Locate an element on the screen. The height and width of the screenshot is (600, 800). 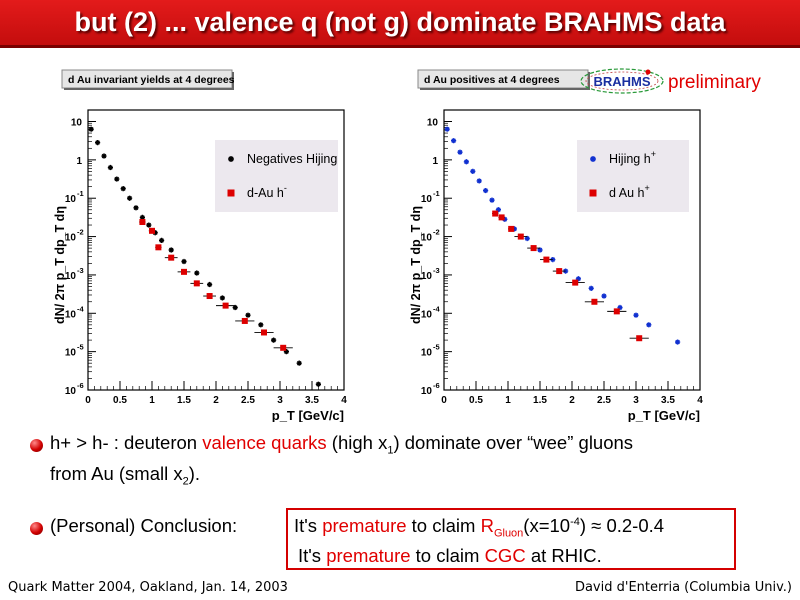
series-negatives-hijing is located at coordinates (204, 256).